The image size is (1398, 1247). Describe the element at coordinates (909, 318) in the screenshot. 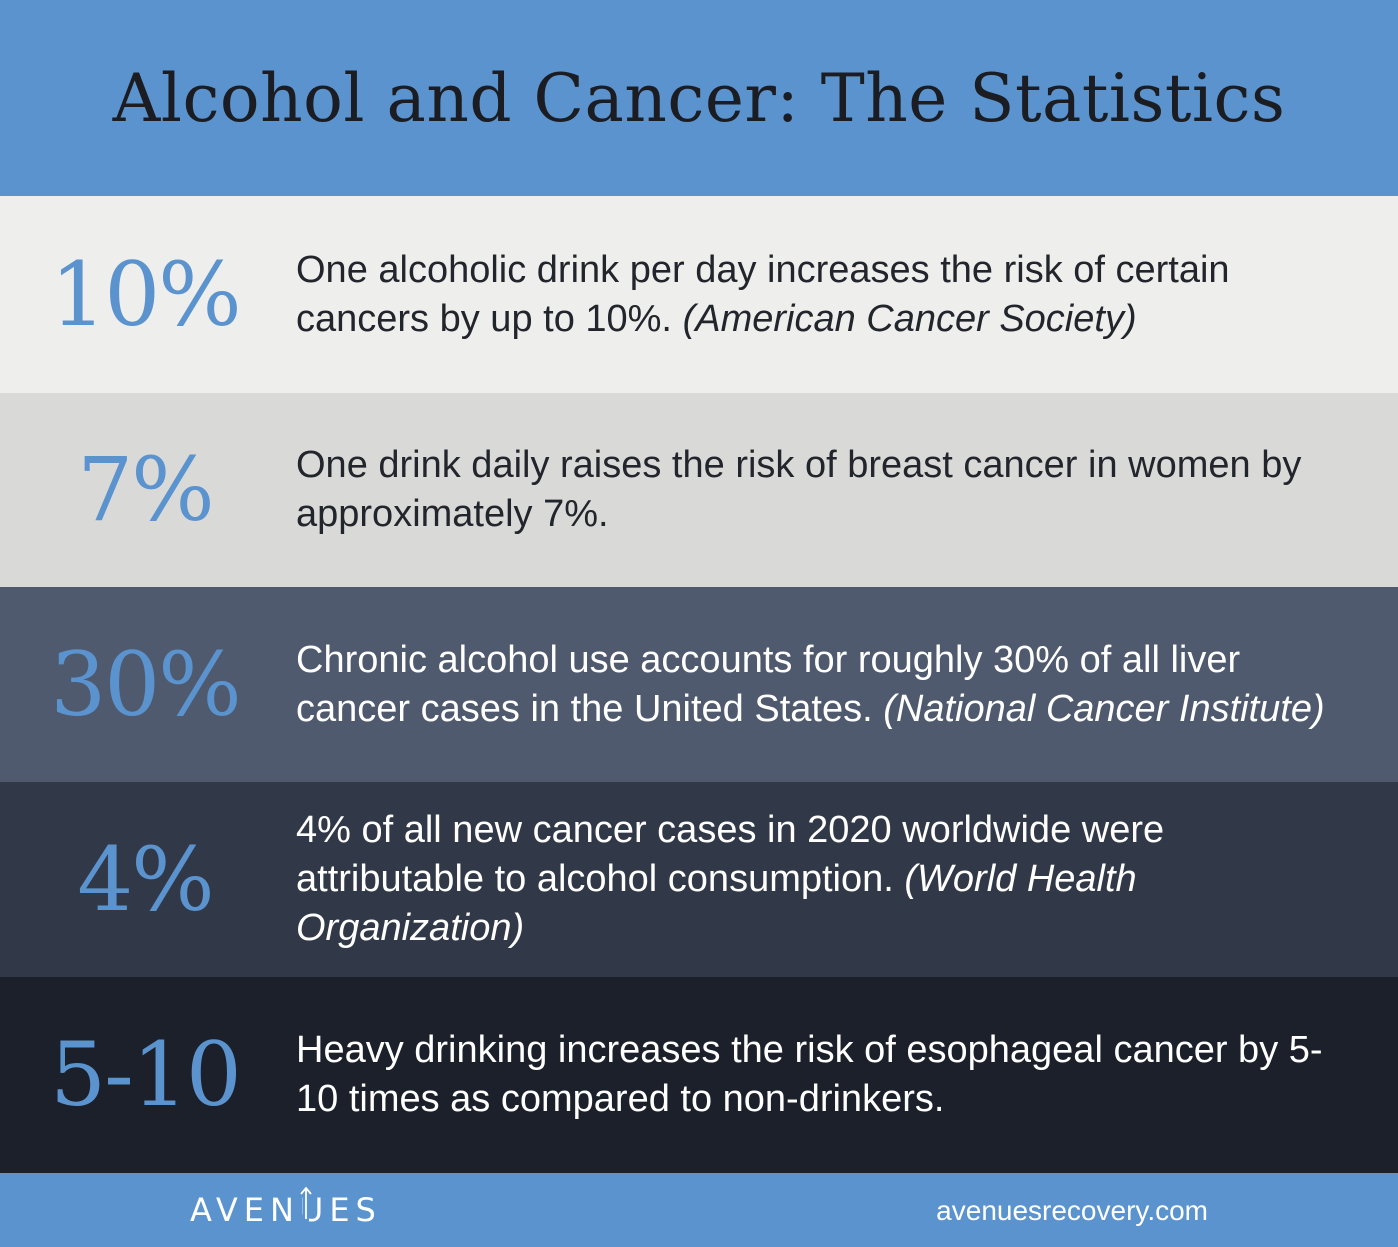

I see `stat-source: (American Cancer Society)` at that location.